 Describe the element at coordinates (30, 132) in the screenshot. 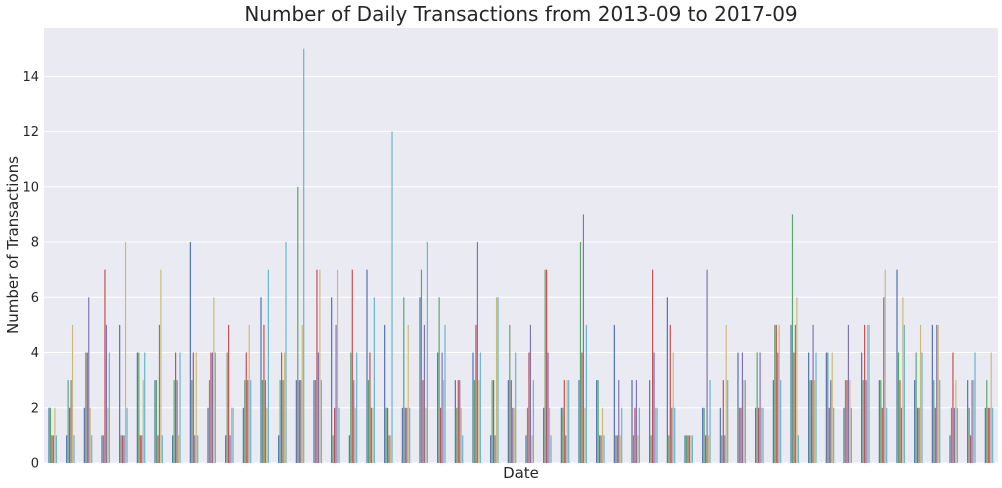

I see `y-tick-label-6: 12` at that location.